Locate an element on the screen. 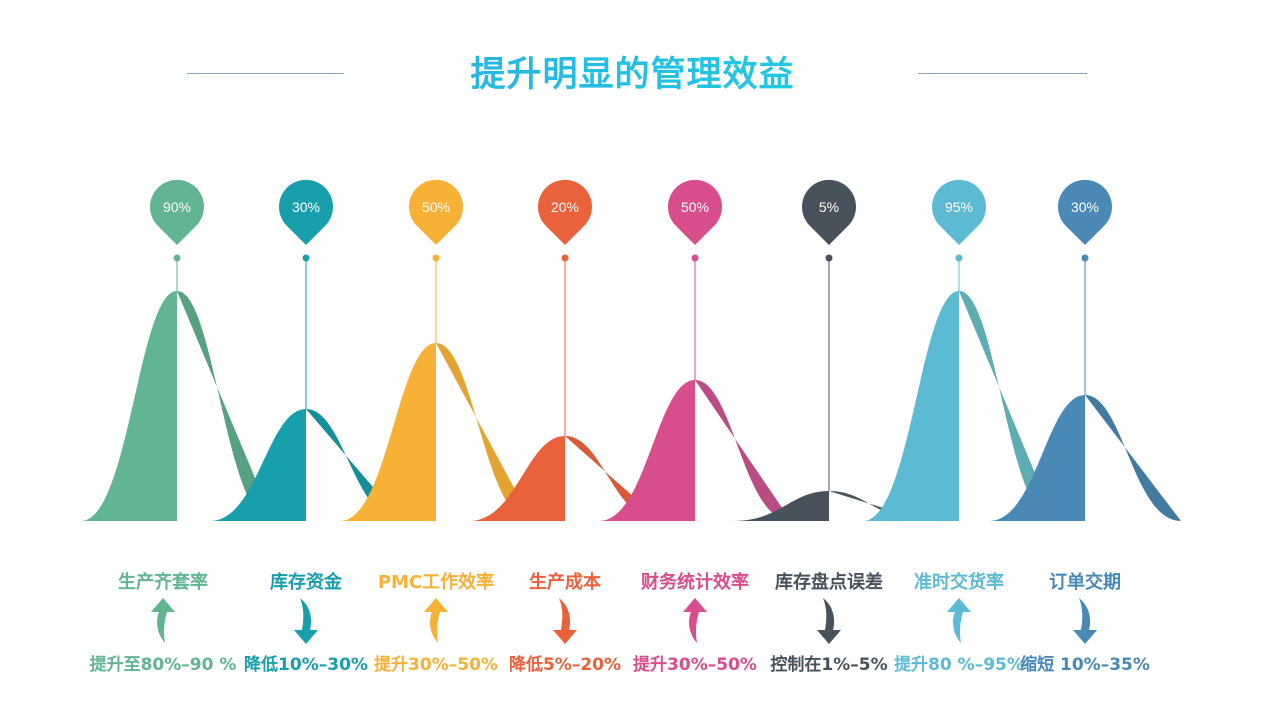 The height and width of the screenshot is (710, 1265). category-label: 生产成本 is located at coordinates (565, 582).